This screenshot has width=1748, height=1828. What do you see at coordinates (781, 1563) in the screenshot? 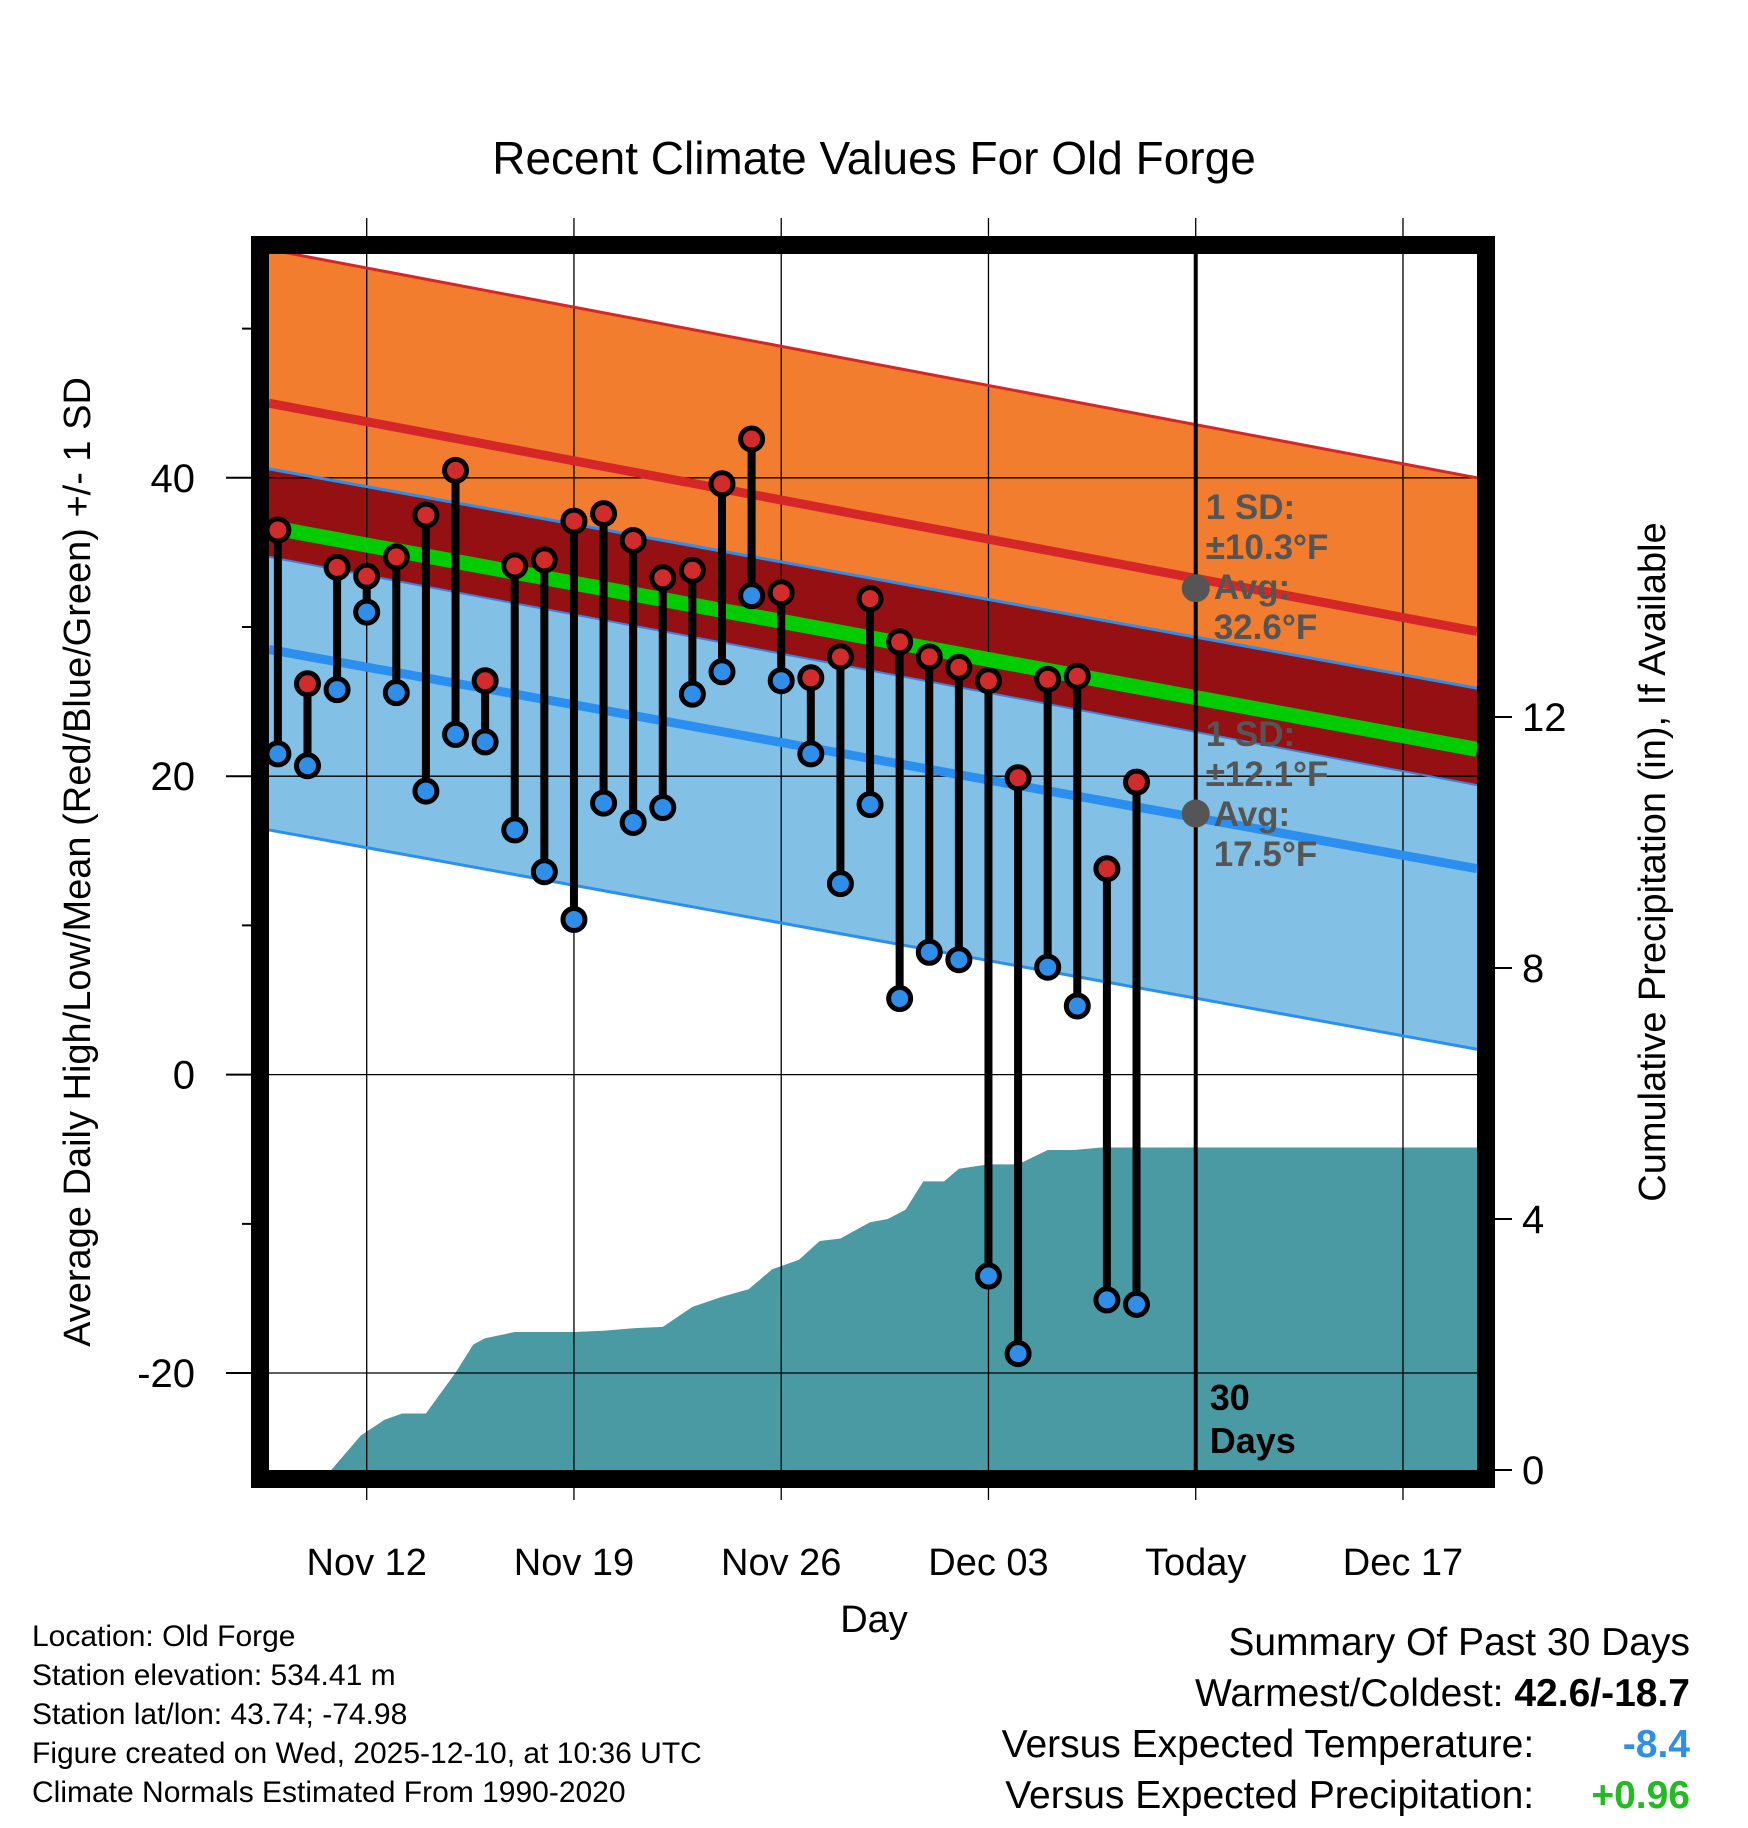
I see `x-tick-label: Nov 26` at bounding box center [781, 1563].